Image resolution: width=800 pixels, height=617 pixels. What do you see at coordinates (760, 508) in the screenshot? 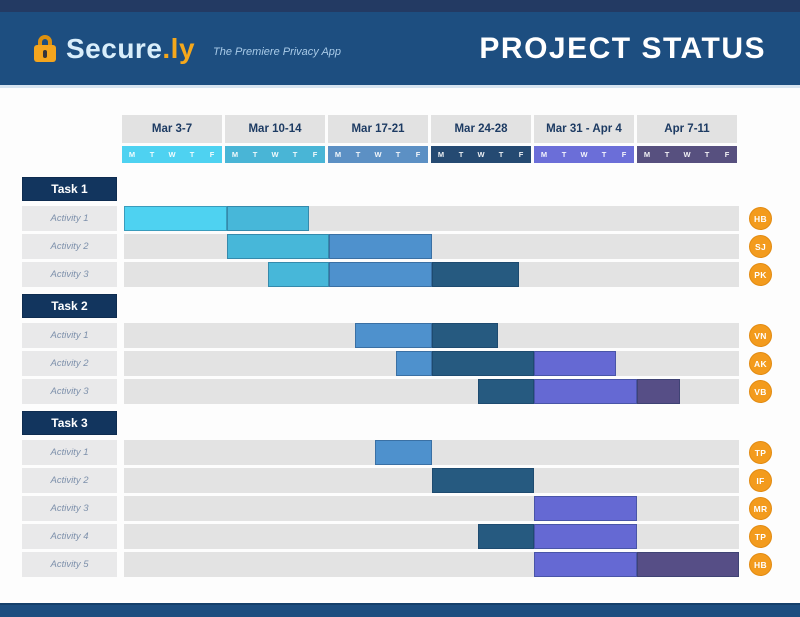
I see `assignee-badge: MR` at bounding box center [760, 508].